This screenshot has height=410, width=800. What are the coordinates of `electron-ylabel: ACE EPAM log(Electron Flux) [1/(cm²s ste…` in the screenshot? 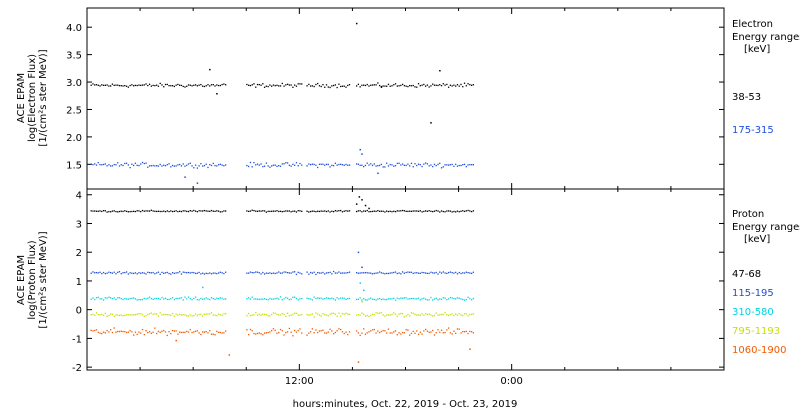 It's located at (32, 97).